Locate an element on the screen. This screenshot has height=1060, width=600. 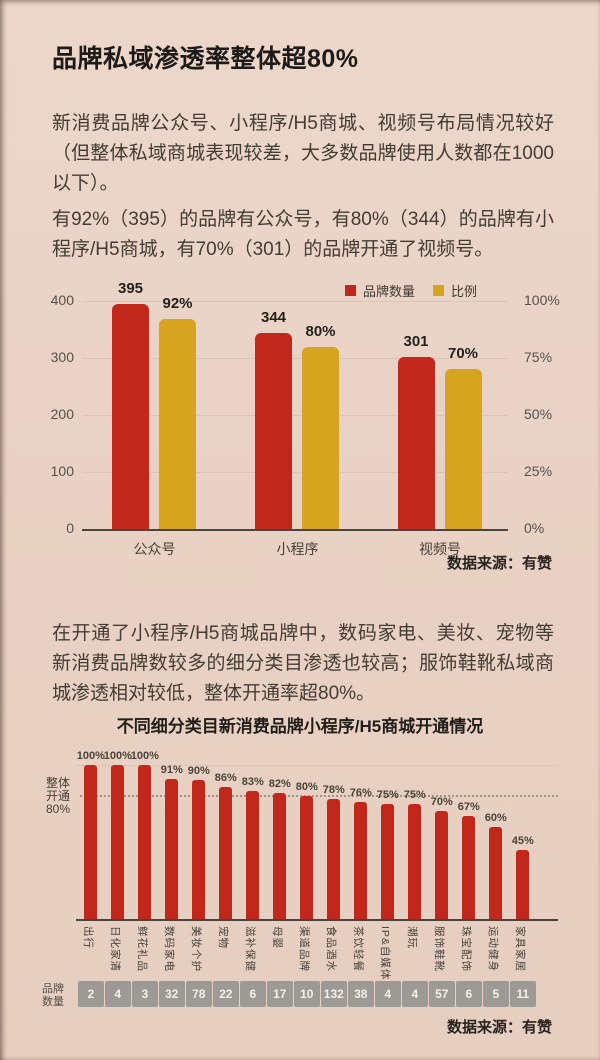
chart2-brand-count-box: 22 is located at coordinates (225, 994).